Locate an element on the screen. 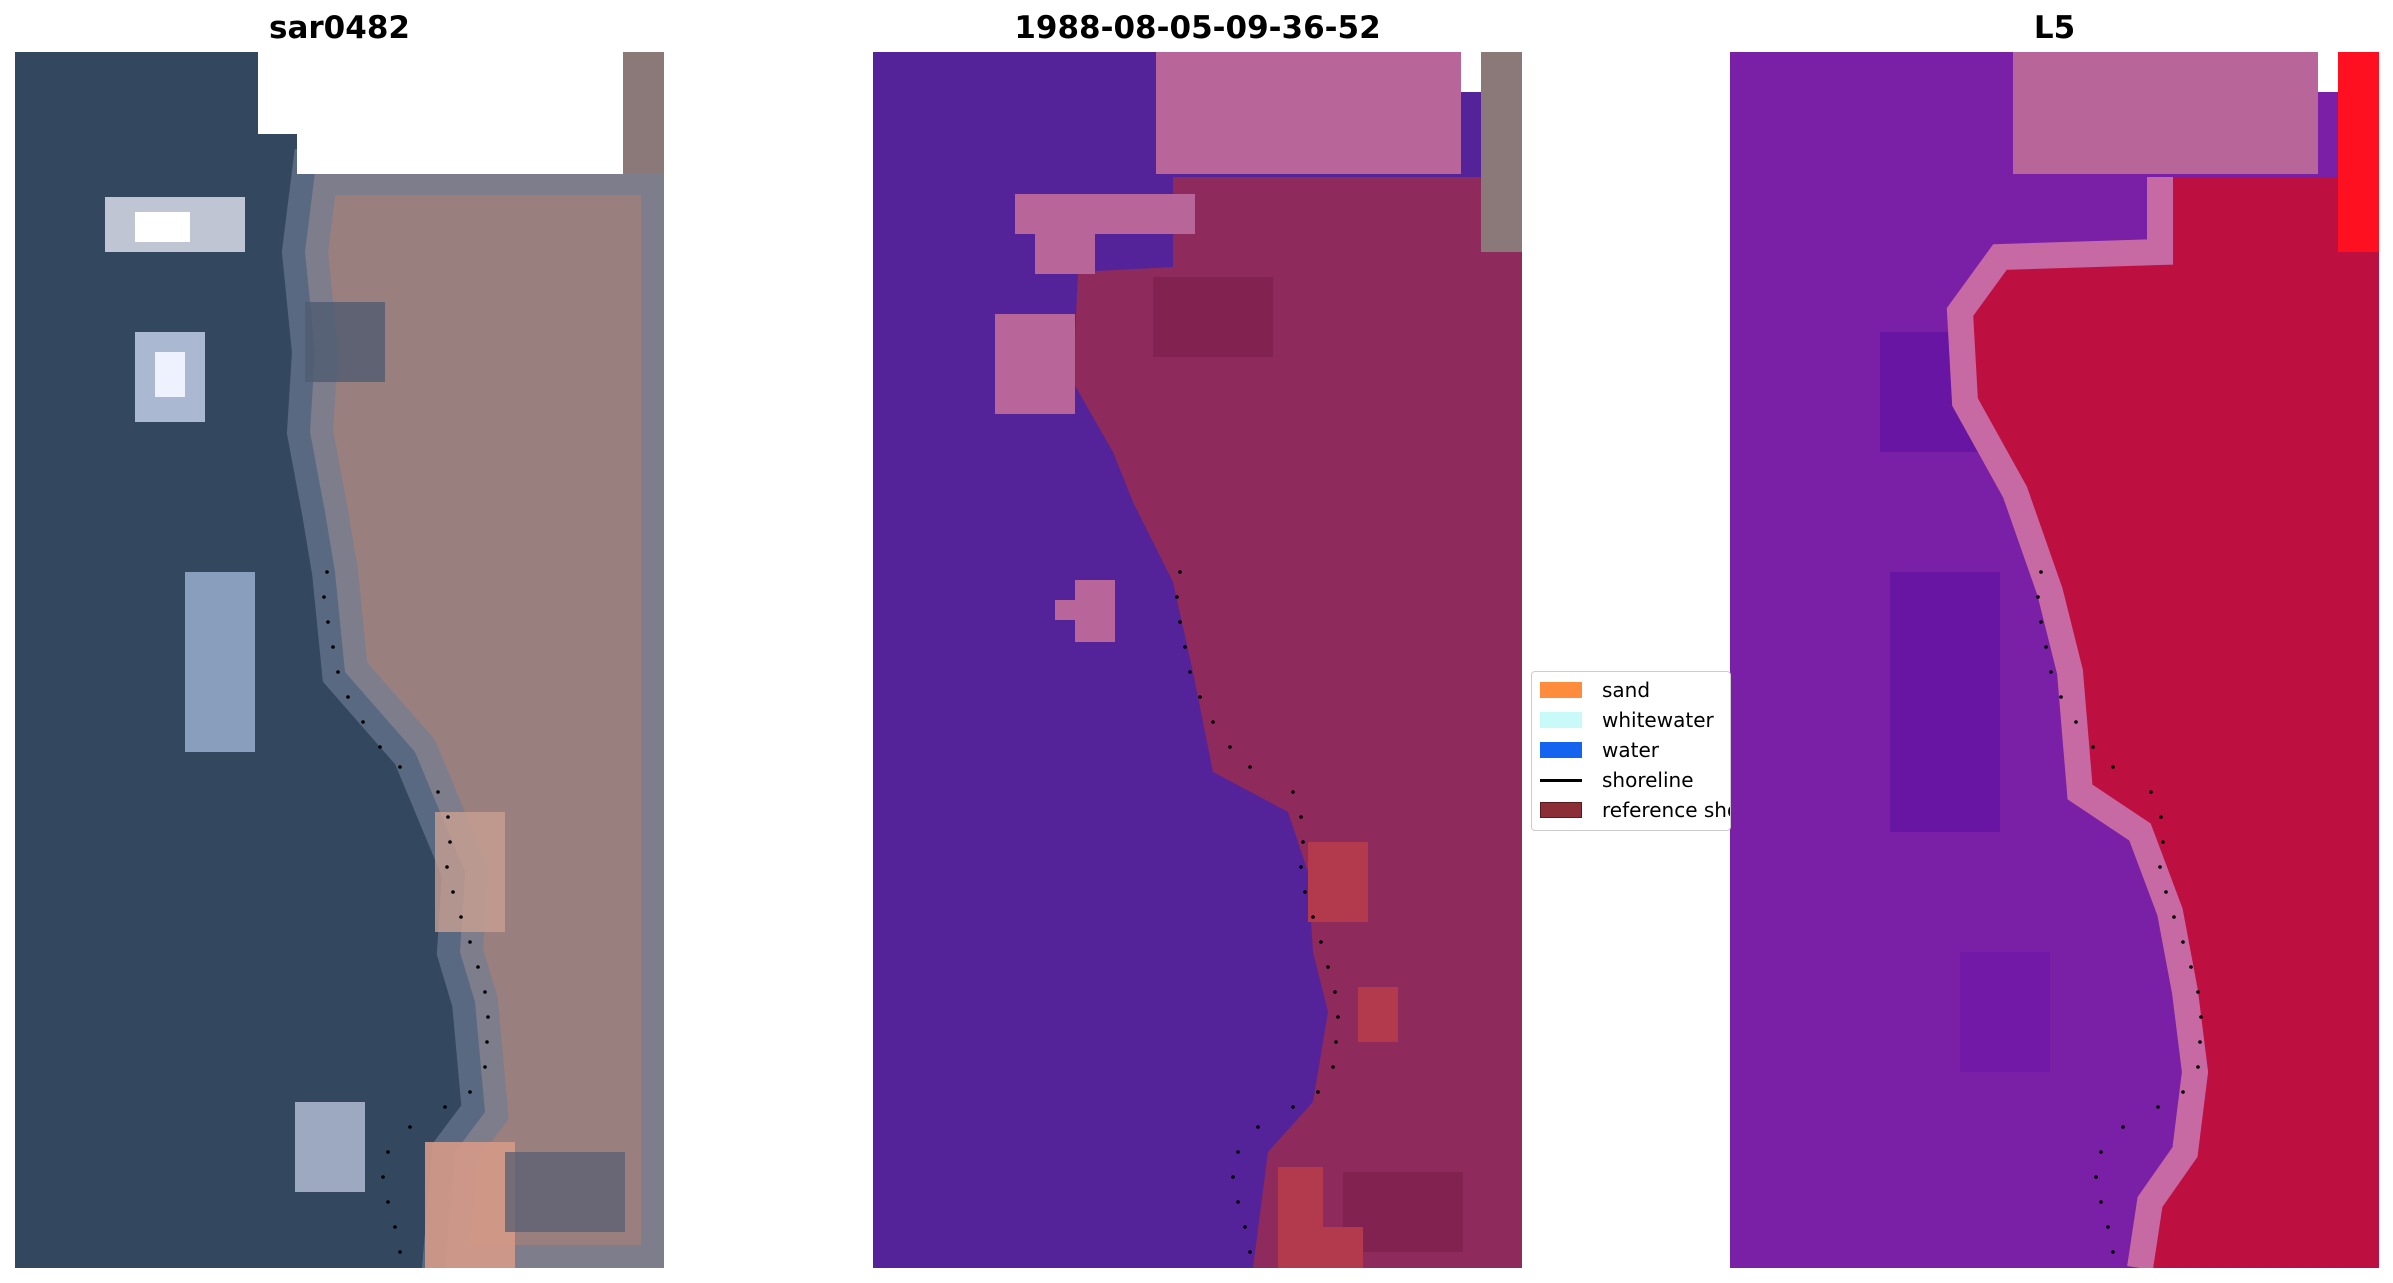  legend-label-whitewater: whitewater is located at coordinates (1658, 720).